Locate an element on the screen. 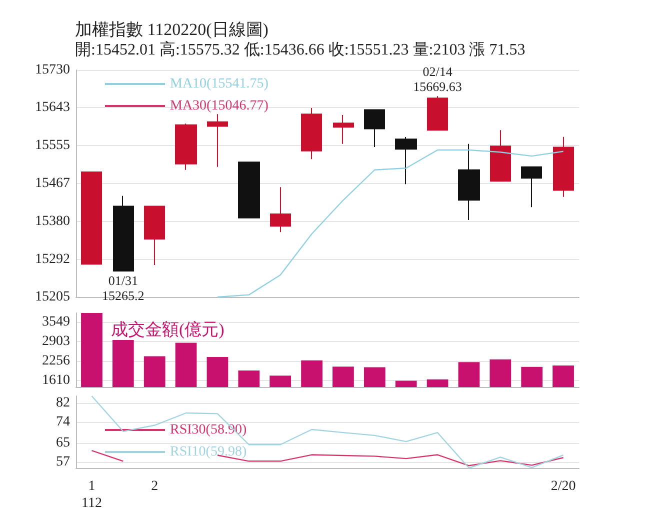 The height and width of the screenshot is (529, 656). legend-label: RSI10(59.98) is located at coordinates (208, 452).